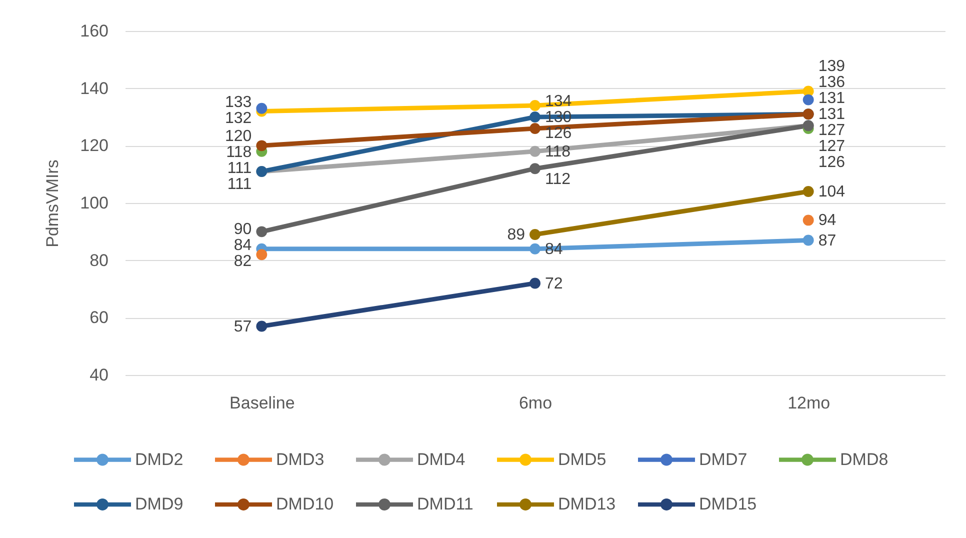 This screenshot has width=966, height=538. What do you see at coordinates (554, 283) in the screenshot?
I see `data-label: 72` at bounding box center [554, 283].